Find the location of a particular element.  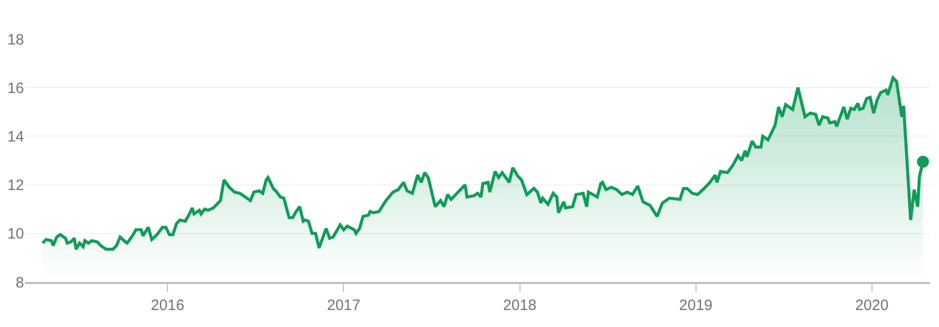

x-tick-label: 2019 is located at coordinates (696, 305).